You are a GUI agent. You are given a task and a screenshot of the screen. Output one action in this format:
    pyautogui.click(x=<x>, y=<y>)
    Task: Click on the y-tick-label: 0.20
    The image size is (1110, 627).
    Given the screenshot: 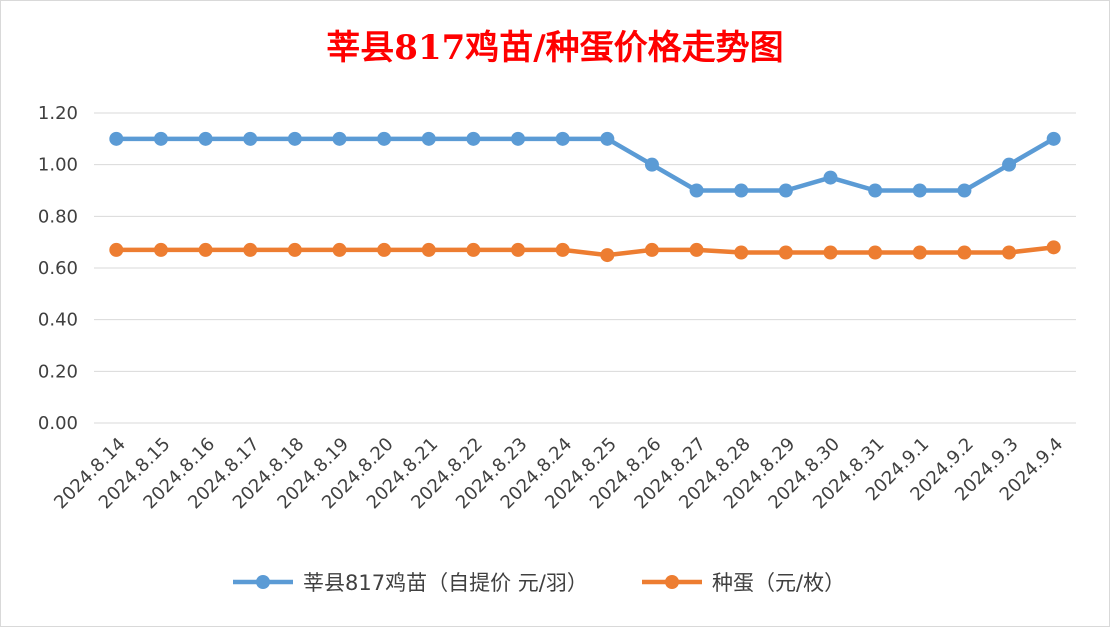 What is the action you would take?
    pyautogui.click(x=58, y=371)
    